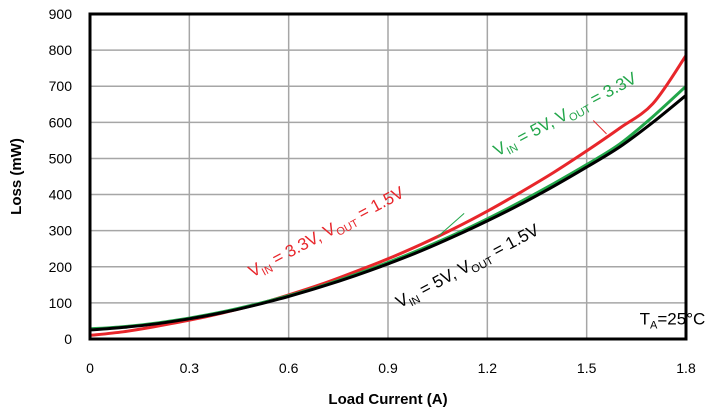 This screenshot has width=715, height=413. Describe the element at coordinates (190, 368) in the screenshot. I see `x-tick-label: 0.3` at that location.